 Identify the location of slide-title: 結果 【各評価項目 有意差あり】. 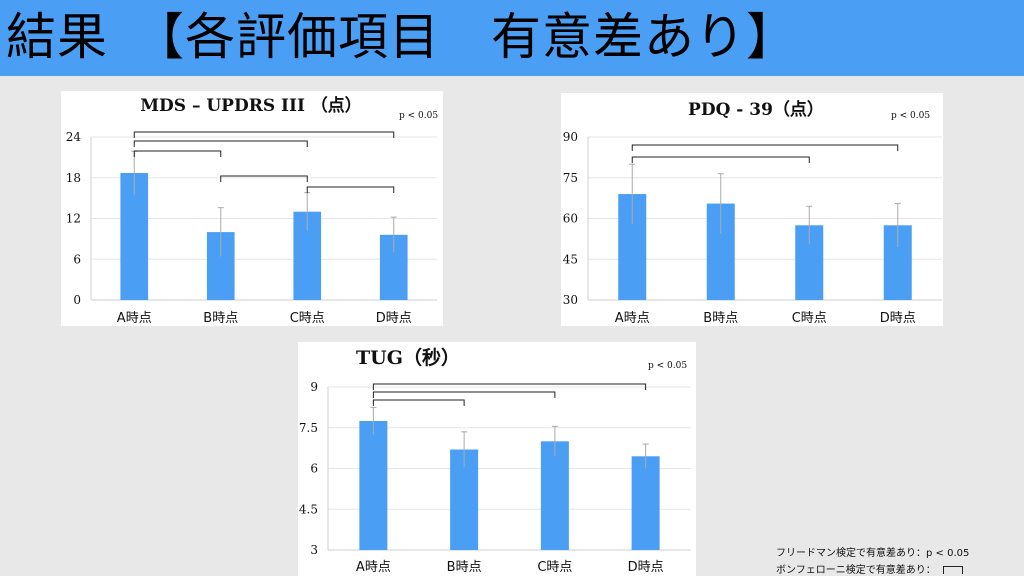
(401, 37).